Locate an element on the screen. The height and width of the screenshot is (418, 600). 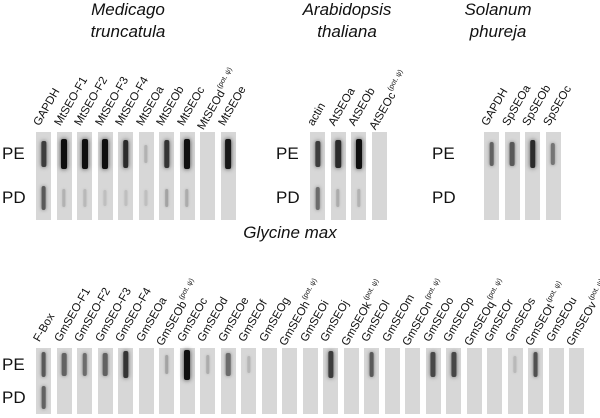
gene-name: F-Box is located at coordinates (44, 327).